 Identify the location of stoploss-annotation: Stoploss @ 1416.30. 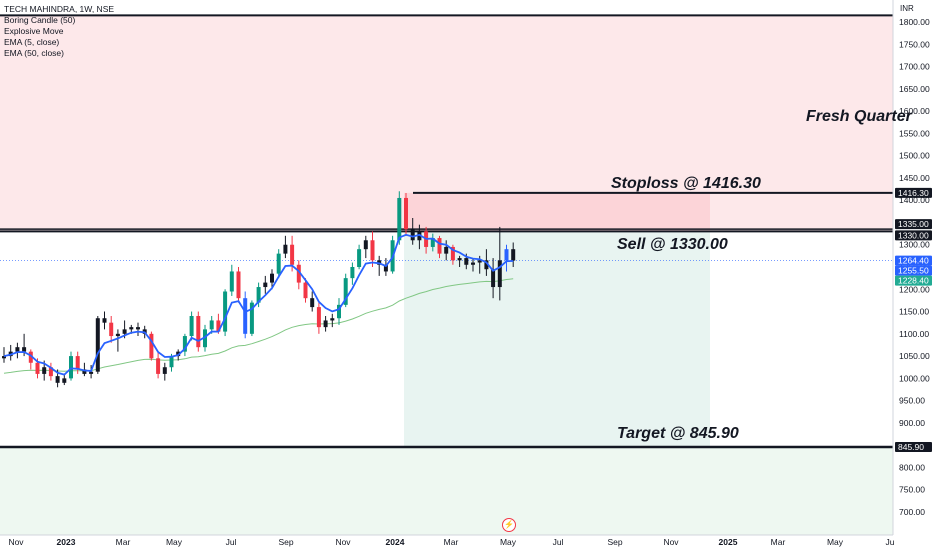
(686, 184).